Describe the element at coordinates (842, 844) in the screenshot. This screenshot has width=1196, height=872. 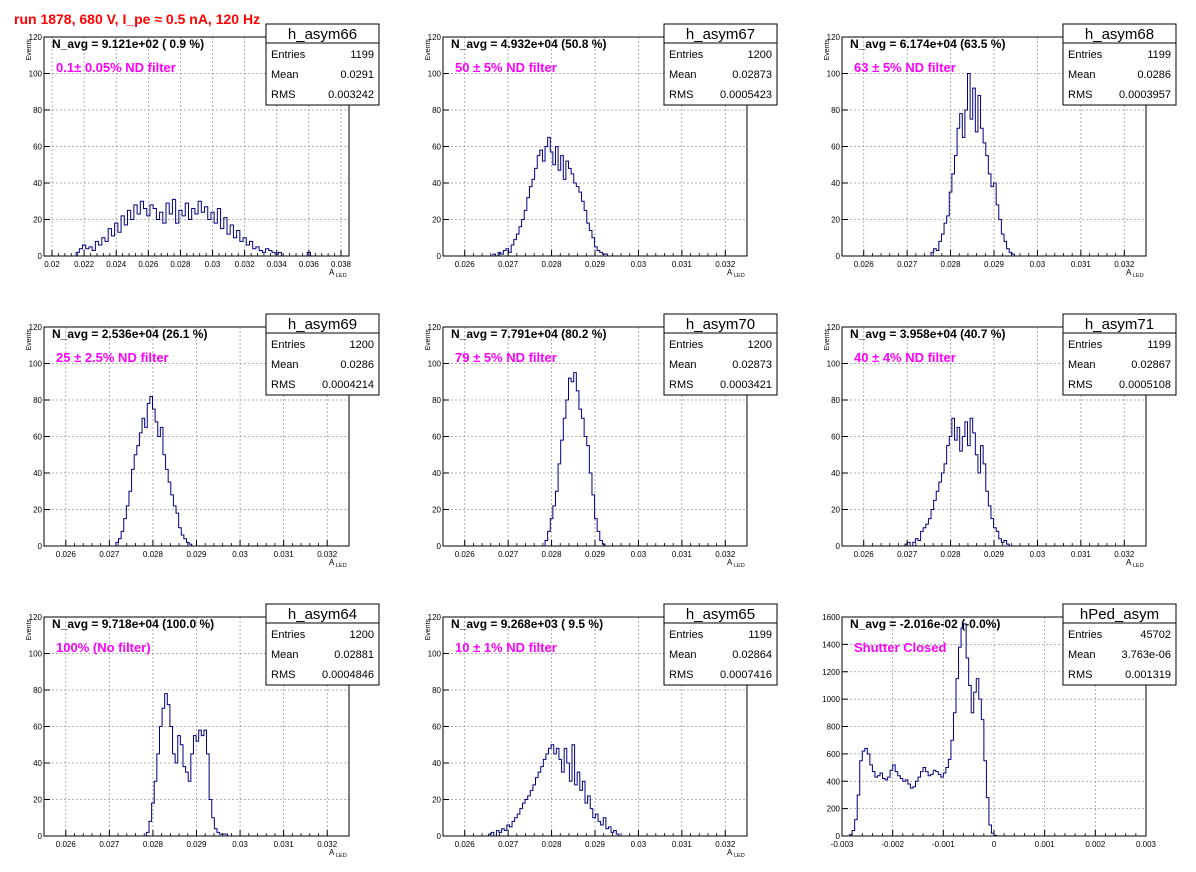
I see `x-tick-label: -0.003` at that location.